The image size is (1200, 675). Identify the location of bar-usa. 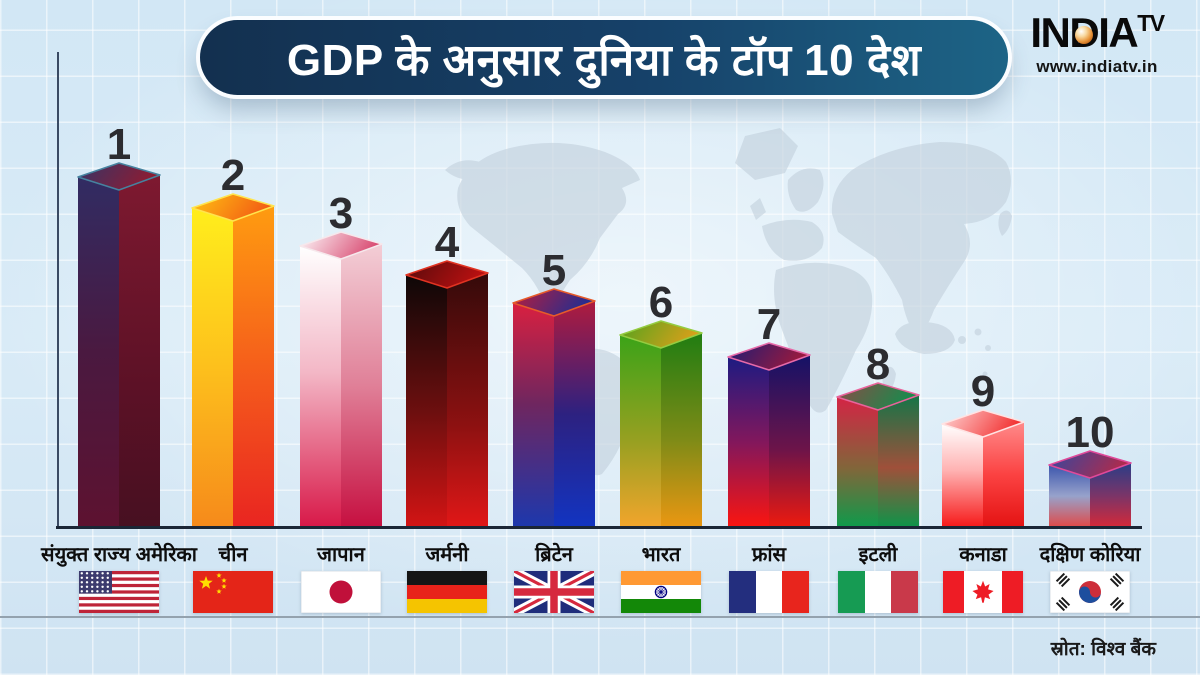
(119, 344).